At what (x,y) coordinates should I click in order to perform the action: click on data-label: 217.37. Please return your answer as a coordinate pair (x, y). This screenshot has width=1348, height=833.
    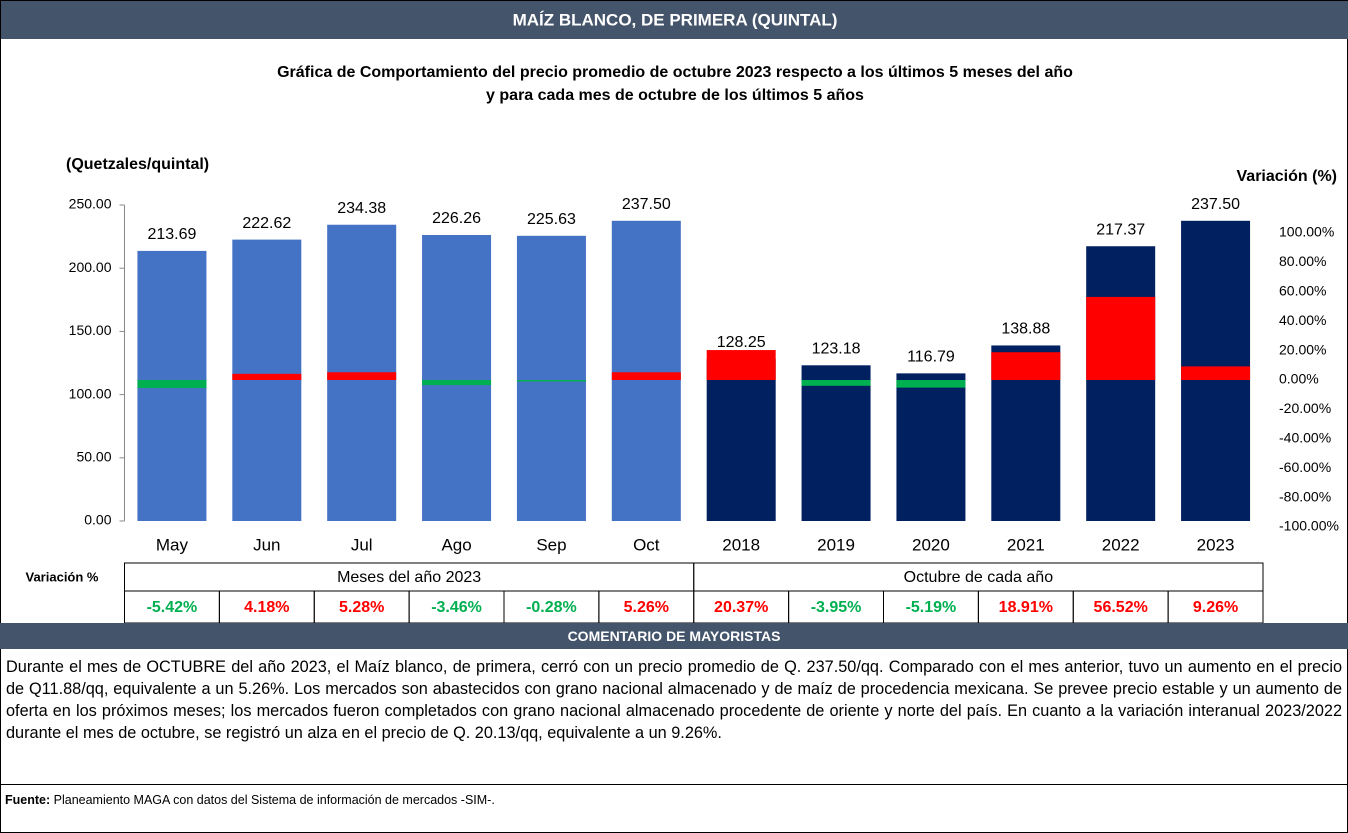
    Looking at the image, I should click on (1120, 229).